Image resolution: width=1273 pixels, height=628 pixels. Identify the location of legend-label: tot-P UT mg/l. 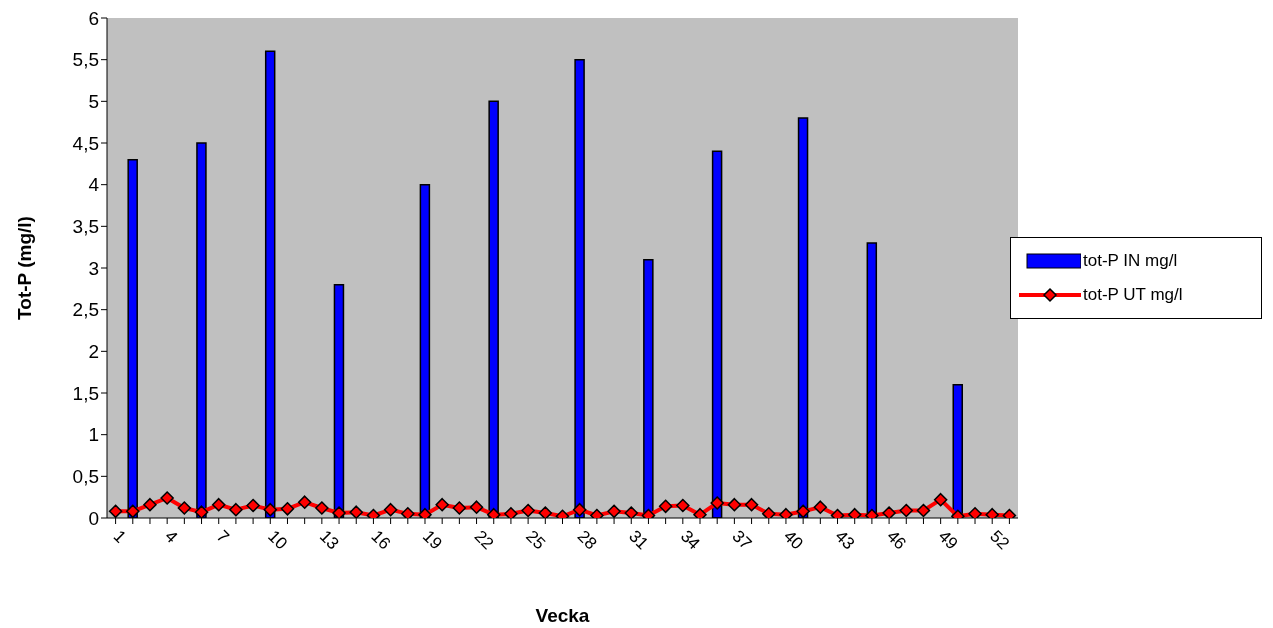
(1133, 295).